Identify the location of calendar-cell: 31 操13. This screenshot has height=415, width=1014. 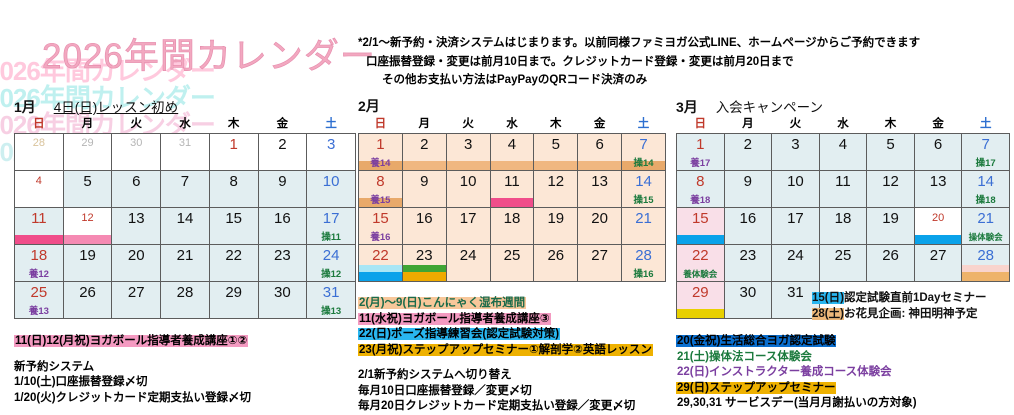
(331, 300).